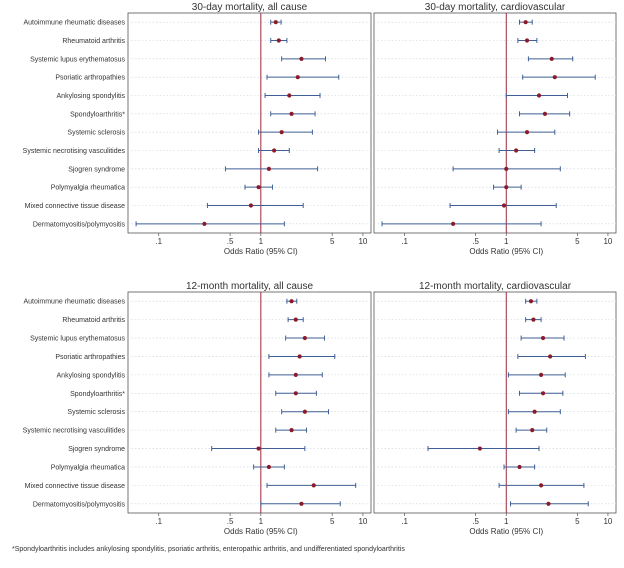 Image resolution: width=624 pixels, height=568 pixels. What do you see at coordinates (250, 7) in the screenshot?
I see `panel-title: 30-day mortality, all cause` at bounding box center [250, 7].